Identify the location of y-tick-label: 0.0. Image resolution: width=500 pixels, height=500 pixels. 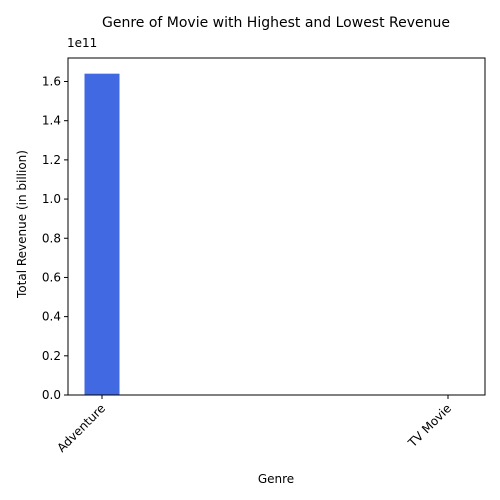
(51, 395).